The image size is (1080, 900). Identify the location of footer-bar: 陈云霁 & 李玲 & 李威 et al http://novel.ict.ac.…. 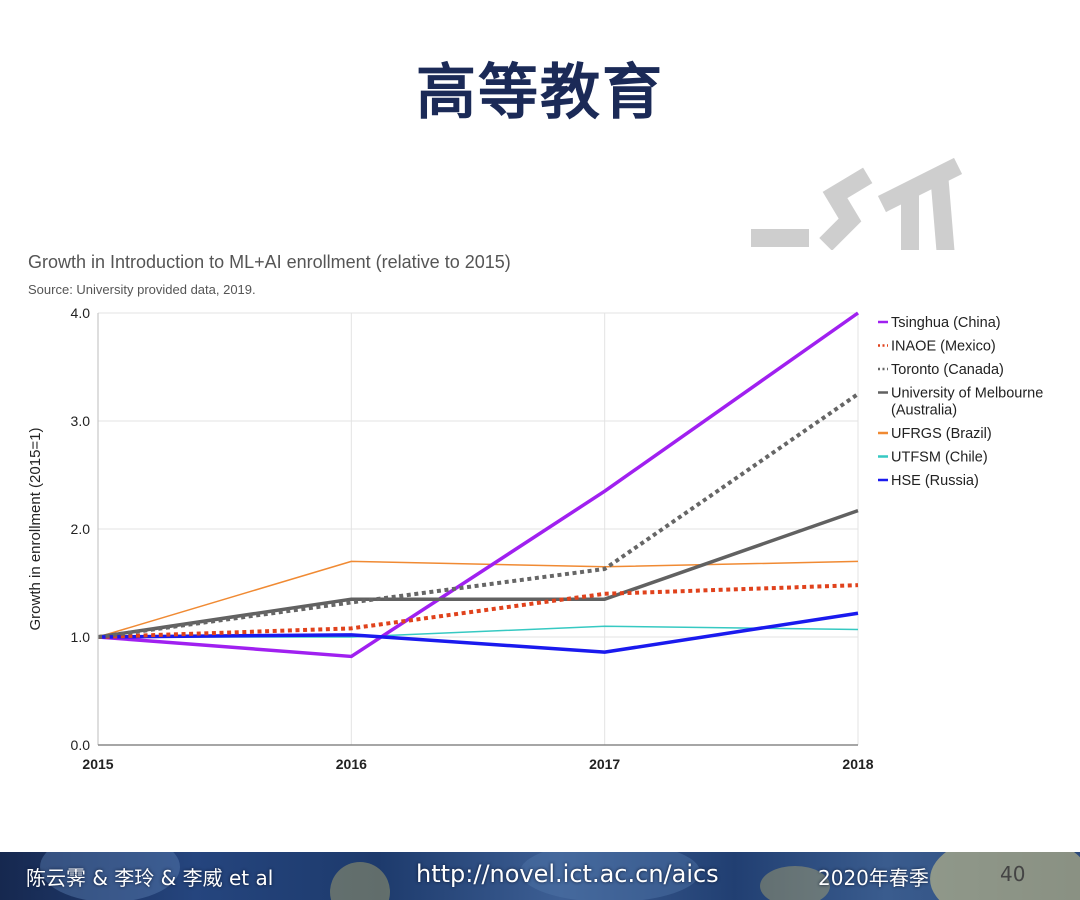
(540, 876).